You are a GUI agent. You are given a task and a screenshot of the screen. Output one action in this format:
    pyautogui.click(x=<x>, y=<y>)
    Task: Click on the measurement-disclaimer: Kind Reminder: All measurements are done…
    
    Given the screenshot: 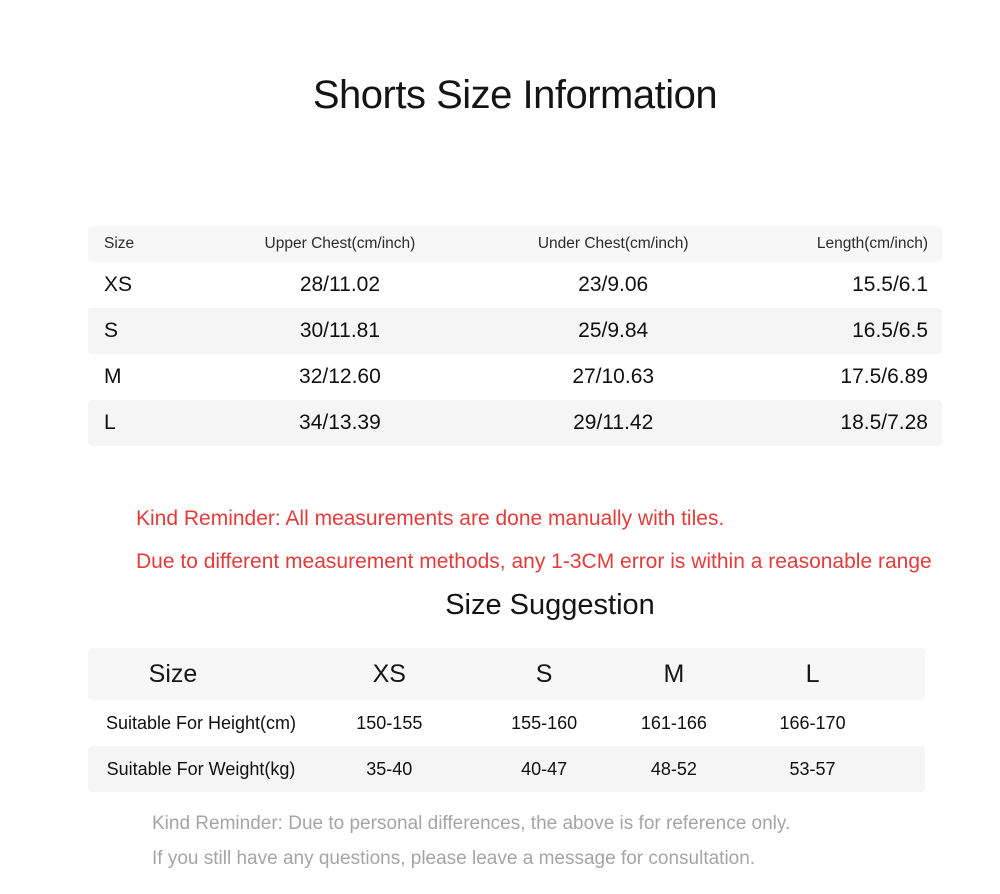 What is the action you would take?
    pyautogui.click(x=551, y=549)
    